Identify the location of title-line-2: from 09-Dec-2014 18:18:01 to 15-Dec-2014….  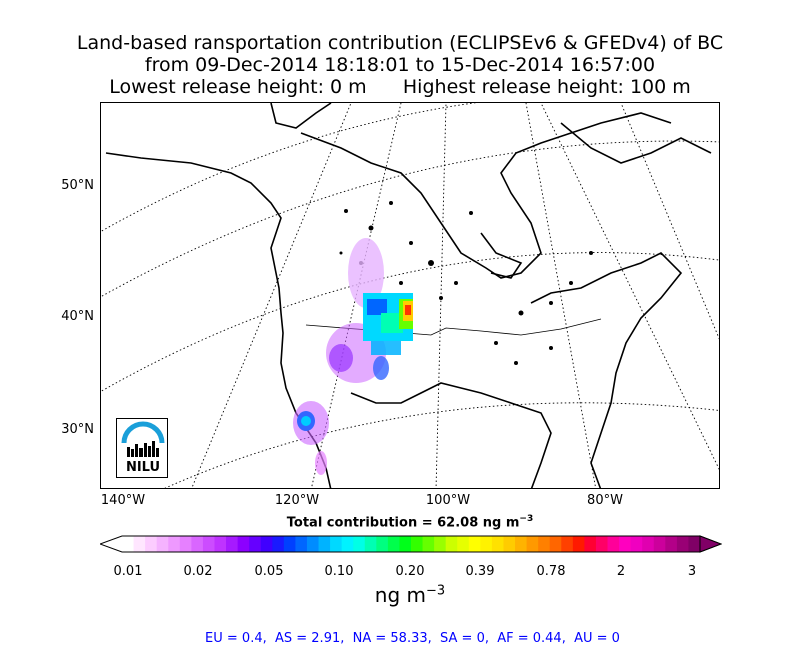
(400, 65).